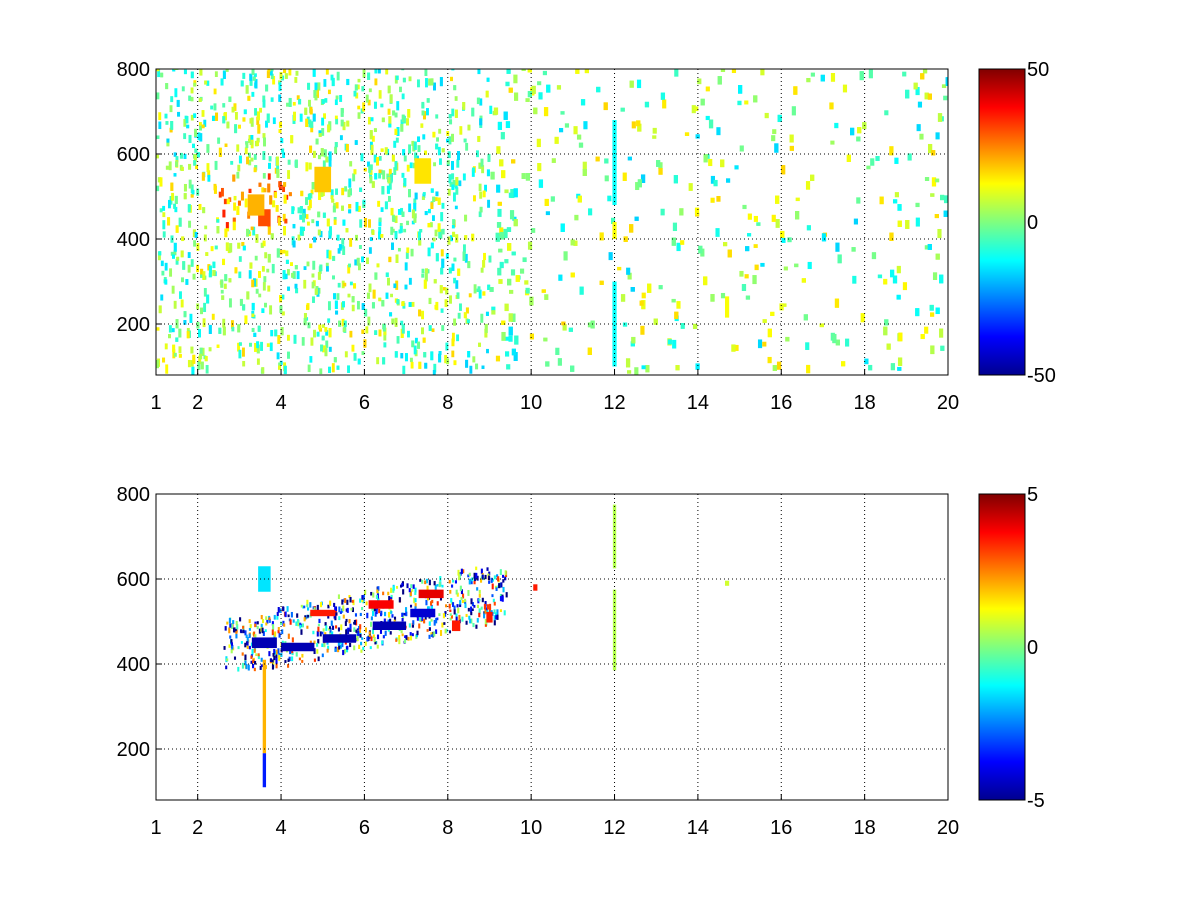 This screenshot has height=900, width=1200. What do you see at coordinates (133, 325) in the screenshot?
I see `y-tick-label: 200` at bounding box center [133, 325].